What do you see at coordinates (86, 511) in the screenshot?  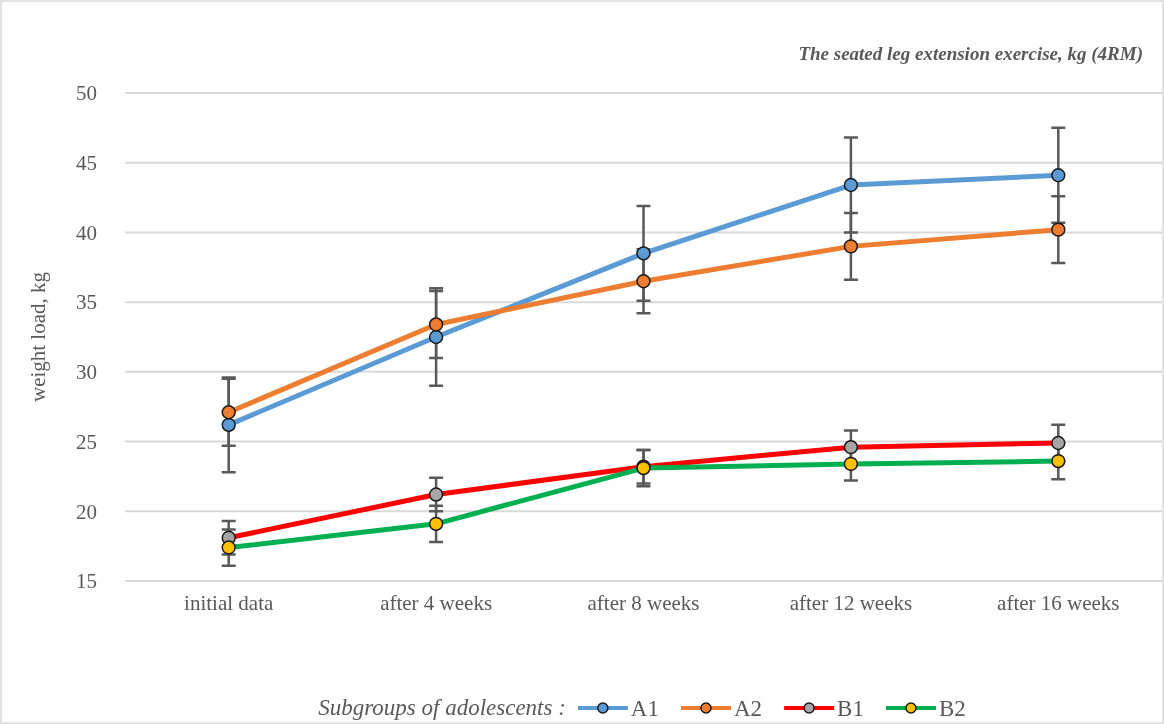 I see `y-tick-label: 20` at bounding box center [86, 511].